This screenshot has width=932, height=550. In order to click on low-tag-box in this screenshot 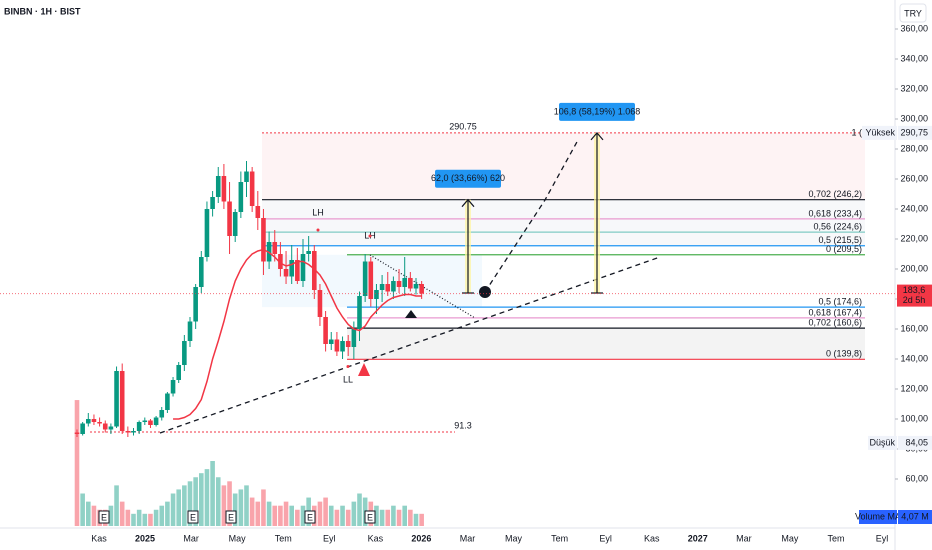, I will do `click(882, 442)`.